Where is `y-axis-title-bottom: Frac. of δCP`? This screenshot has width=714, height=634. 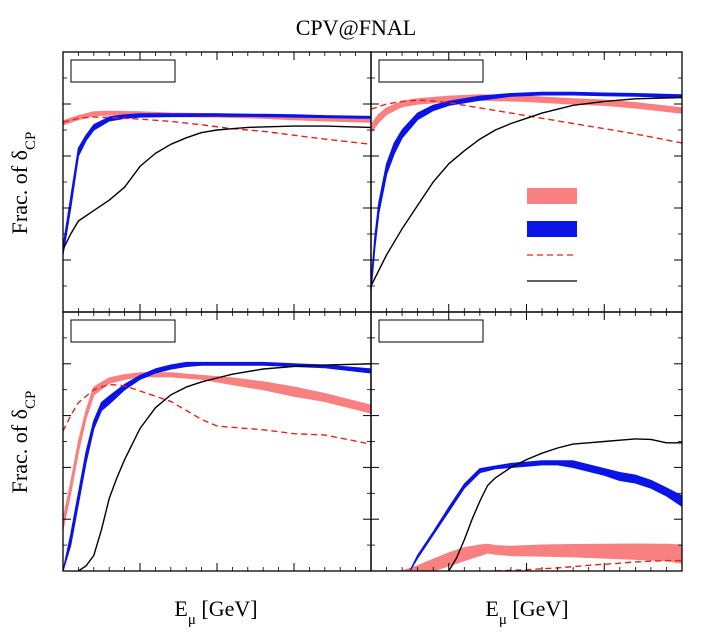
y-axis-title-bottom: Frac. of δCP is located at coordinates (23, 442).